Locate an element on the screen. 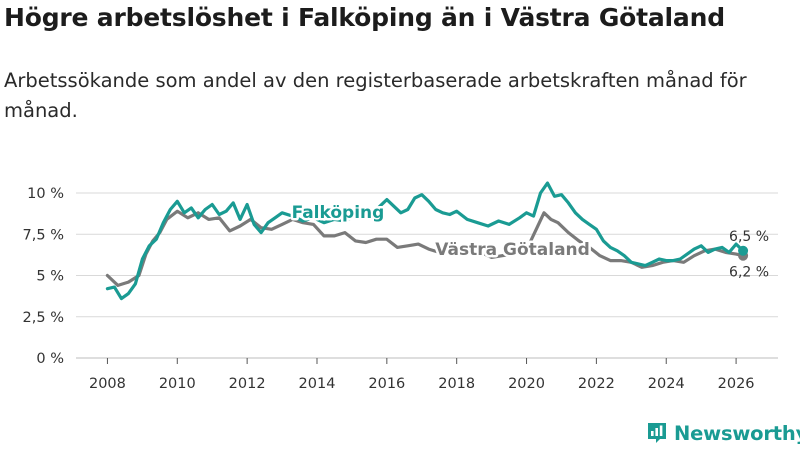 The height and width of the screenshot is (450, 800). x-tick-label: 2014 is located at coordinates (317, 384).